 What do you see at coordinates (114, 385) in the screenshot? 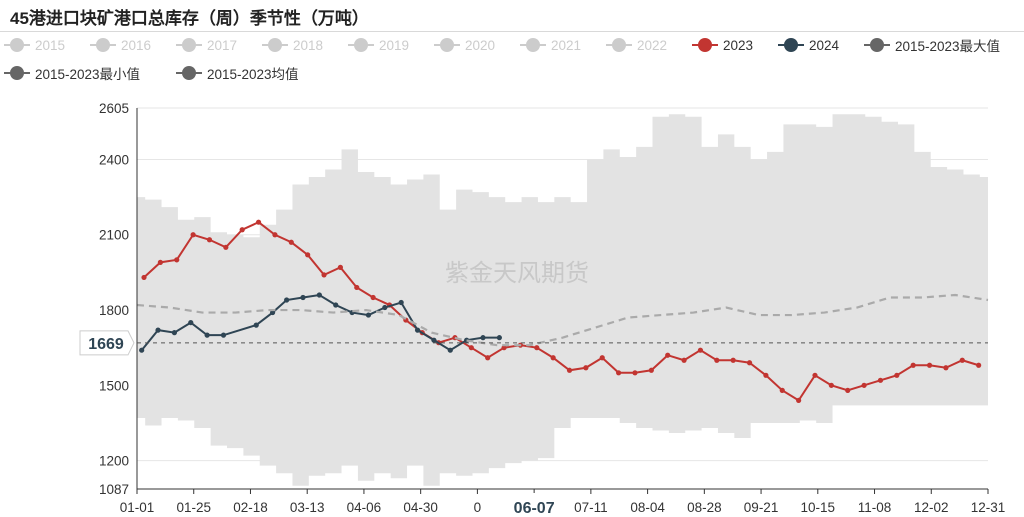
I see `y-tick-label: 1500` at bounding box center [114, 385].